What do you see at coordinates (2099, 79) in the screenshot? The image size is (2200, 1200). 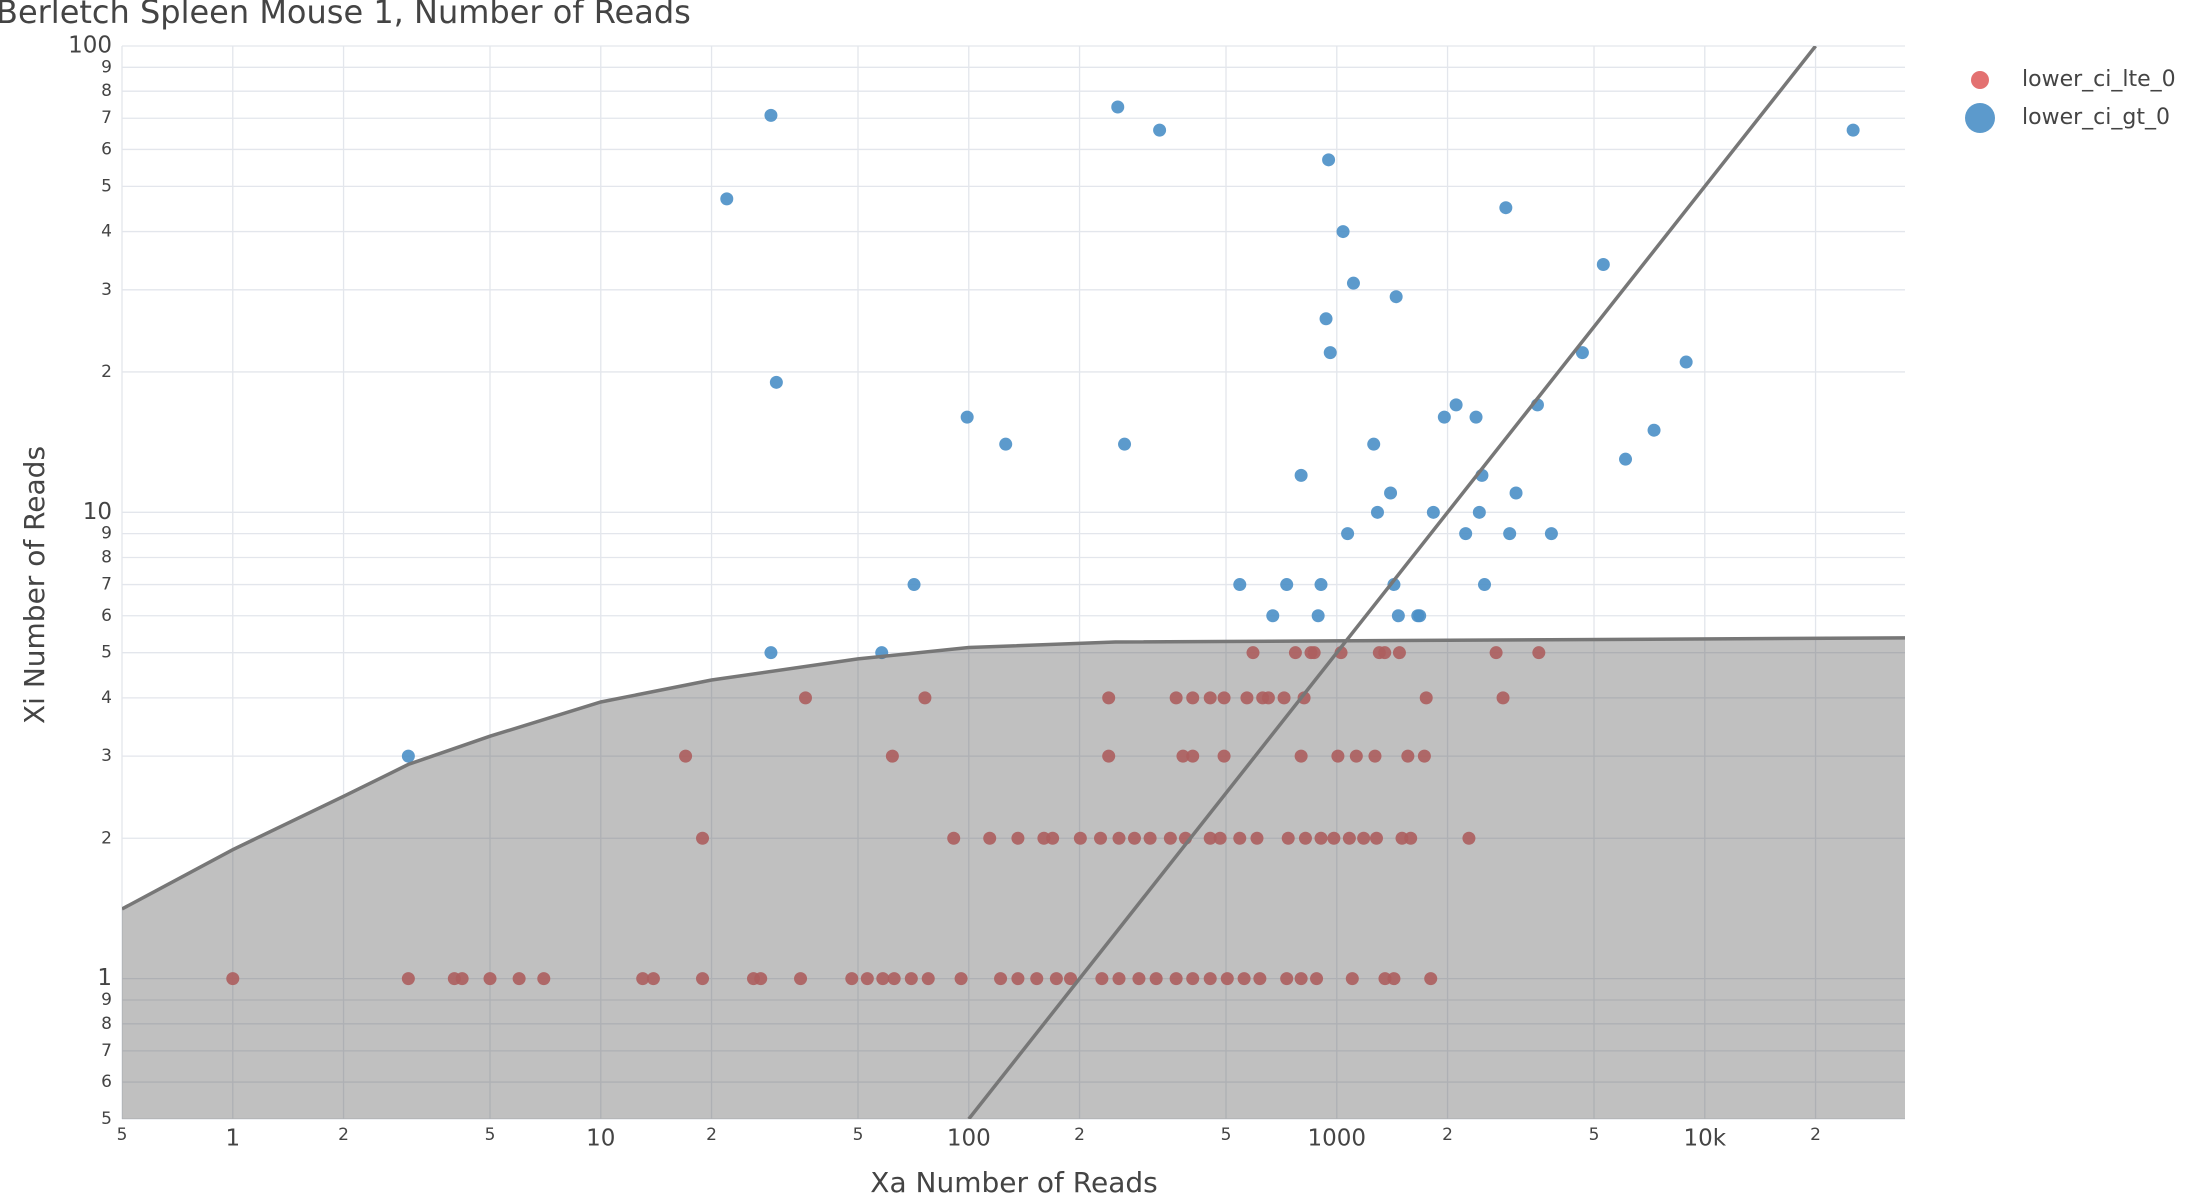 I see `legend-label: lower_ci_lte_0` at bounding box center [2099, 79].